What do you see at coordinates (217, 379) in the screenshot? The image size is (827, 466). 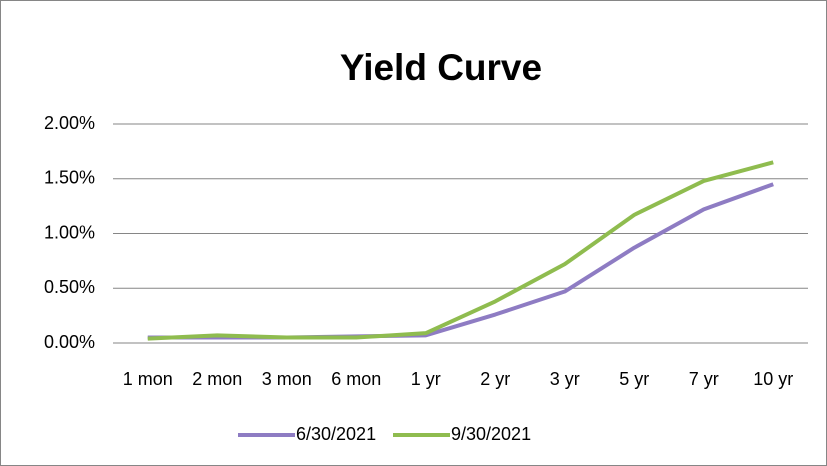 I see `x-tick-label: 2 mon` at bounding box center [217, 379].